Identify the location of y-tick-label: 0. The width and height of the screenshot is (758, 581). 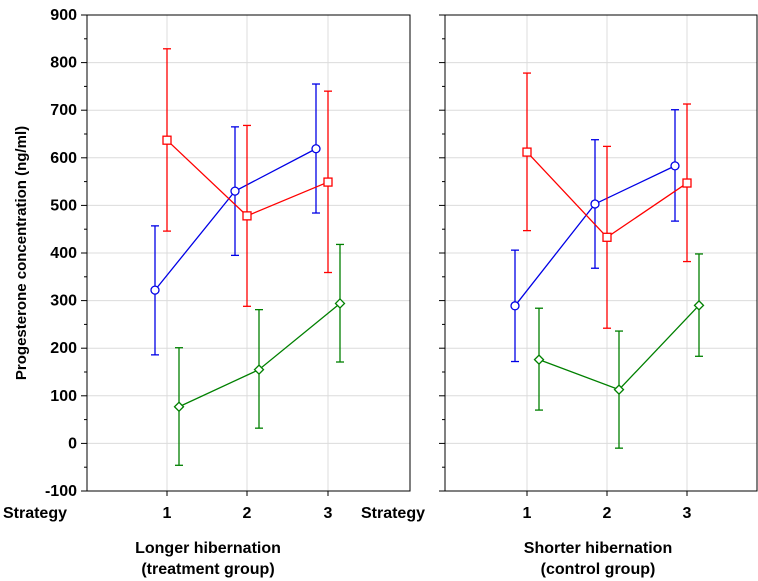
(72, 443).